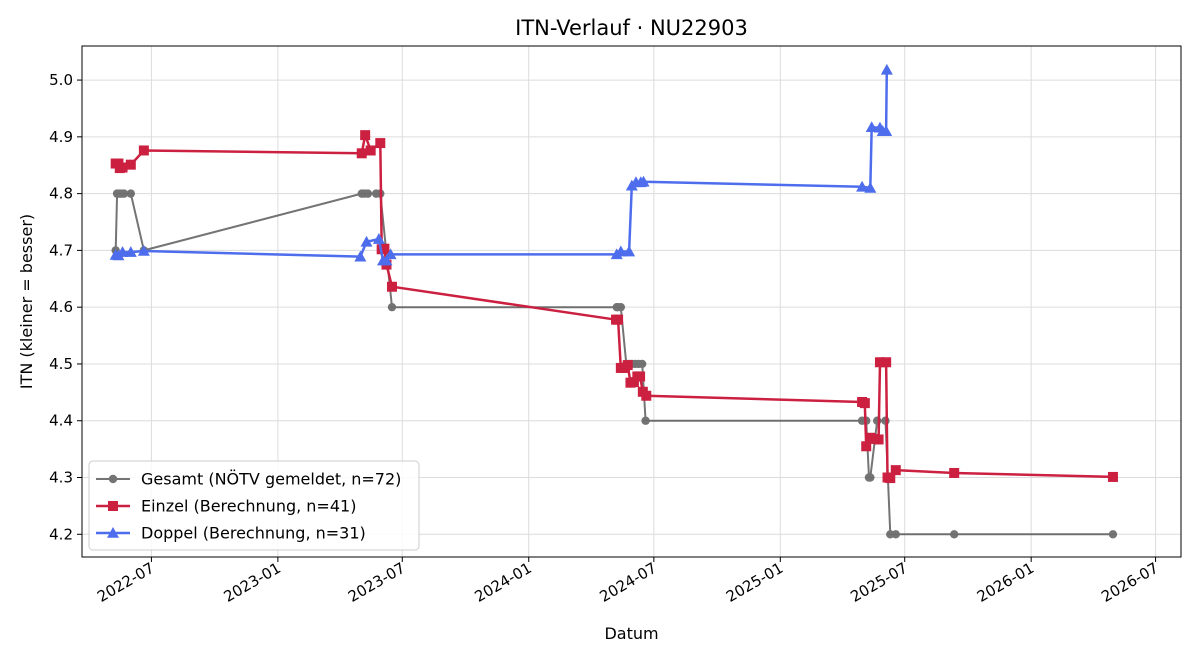  Describe the element at coordinates (253, 533) in the screenshot. I see `legend-label: Doppel (Berechnung, n=31)` at that location.